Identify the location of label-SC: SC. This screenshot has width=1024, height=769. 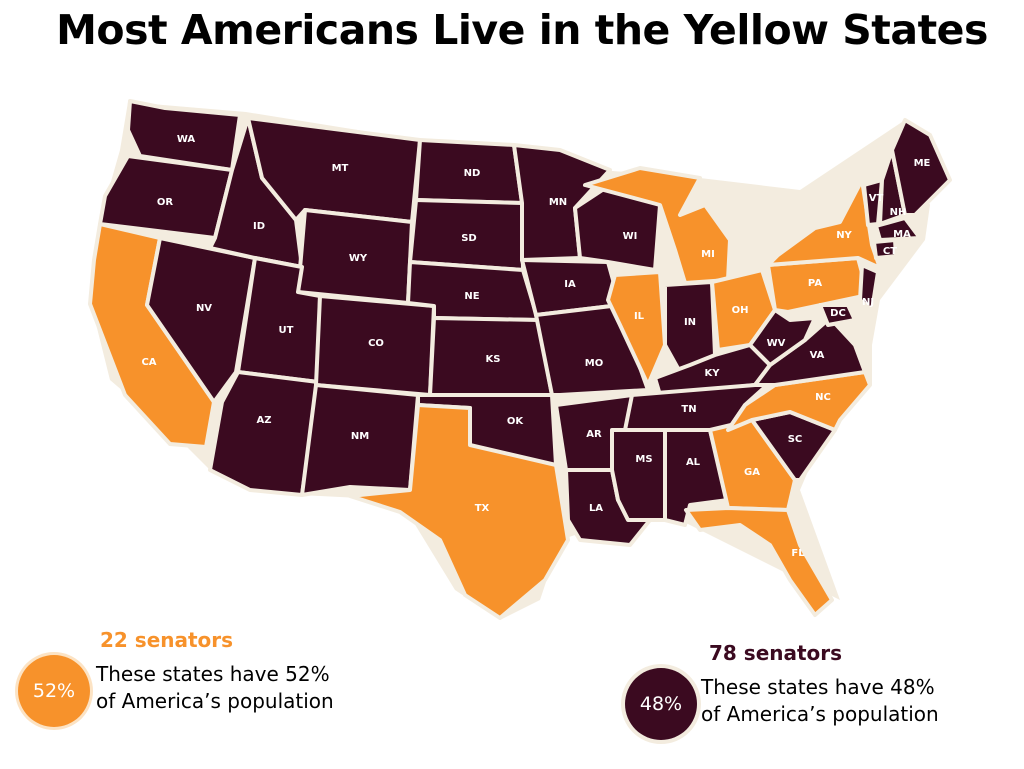
(795, 439).